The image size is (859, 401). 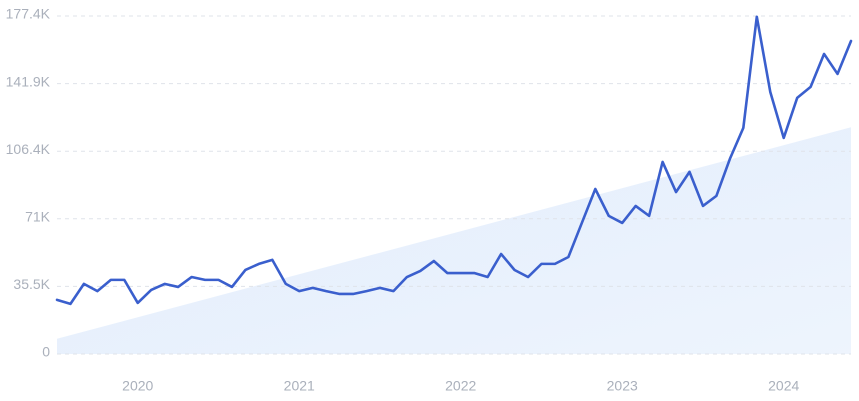 What do you see at coordinates (137, 386) in the screenshot?
I see `x-tick-label: 2020` at bounding box center [137, 386].